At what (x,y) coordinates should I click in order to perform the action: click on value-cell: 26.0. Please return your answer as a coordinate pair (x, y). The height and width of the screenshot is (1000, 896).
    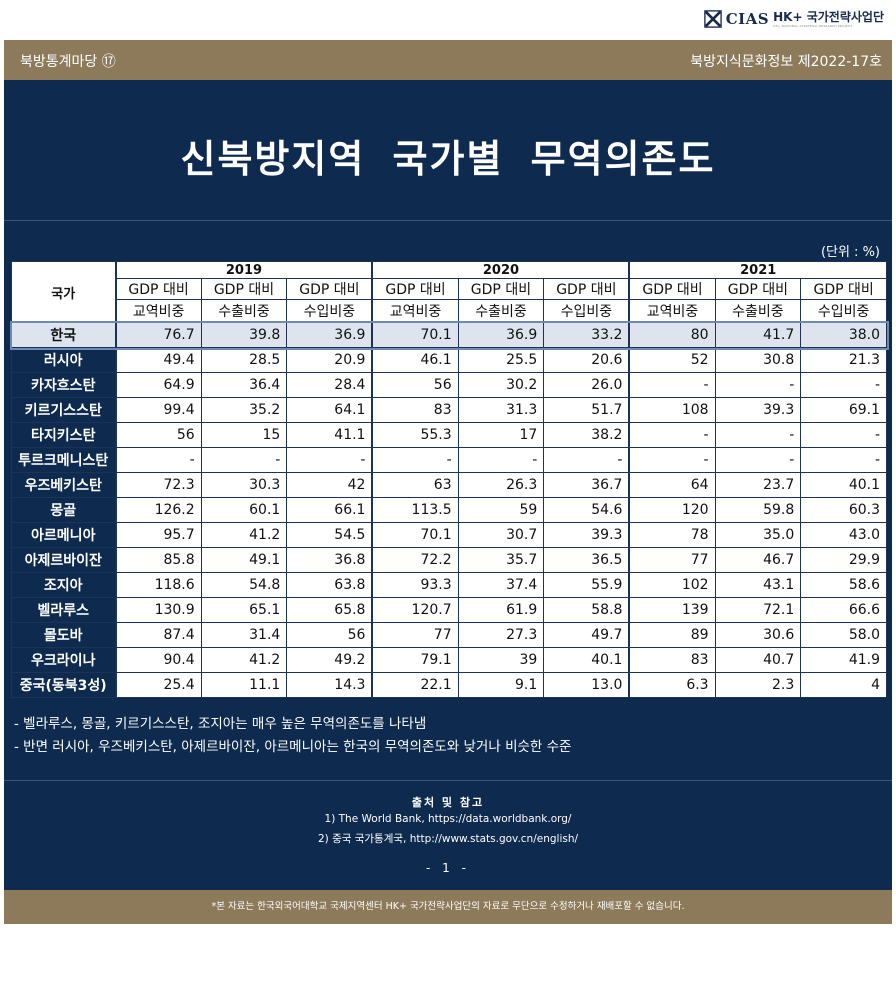
    Looking at the image, I should click on (586, 385).